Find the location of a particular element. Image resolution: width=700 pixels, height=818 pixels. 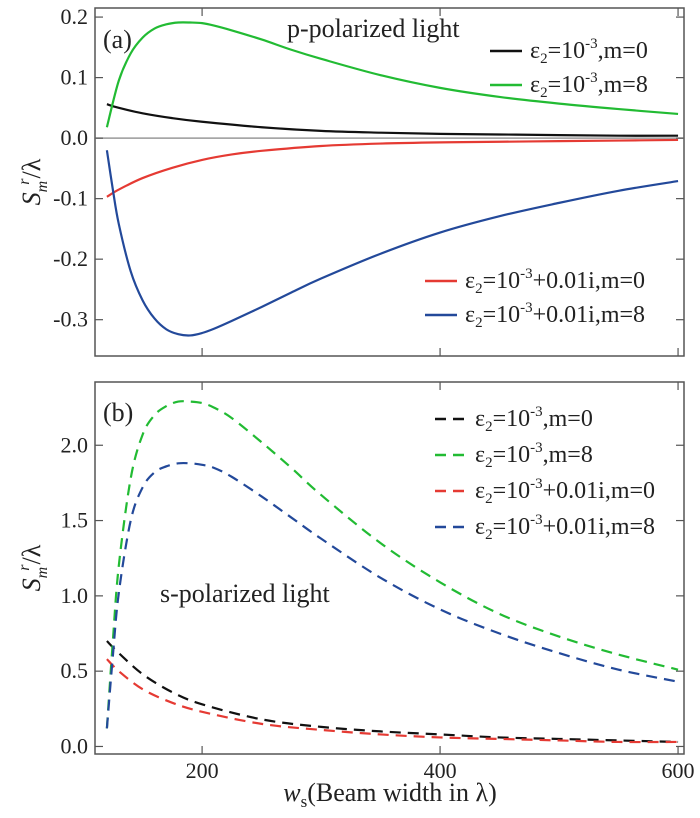

x-axis-label: ws(Beam width in λ) is located at coordinates (389, 794).